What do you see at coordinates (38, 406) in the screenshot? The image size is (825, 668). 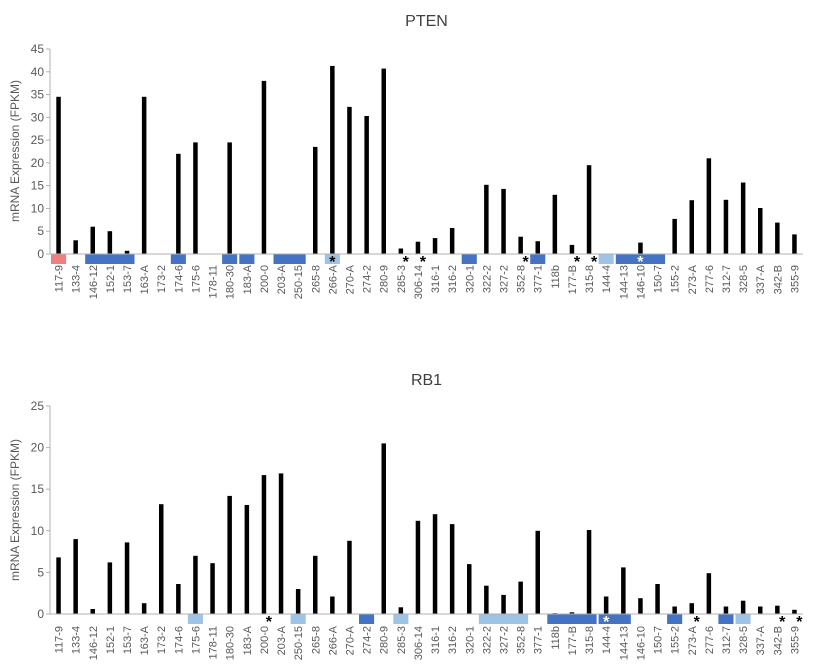 I see `y-tick-label: 25` at bounding box center [38, 406].